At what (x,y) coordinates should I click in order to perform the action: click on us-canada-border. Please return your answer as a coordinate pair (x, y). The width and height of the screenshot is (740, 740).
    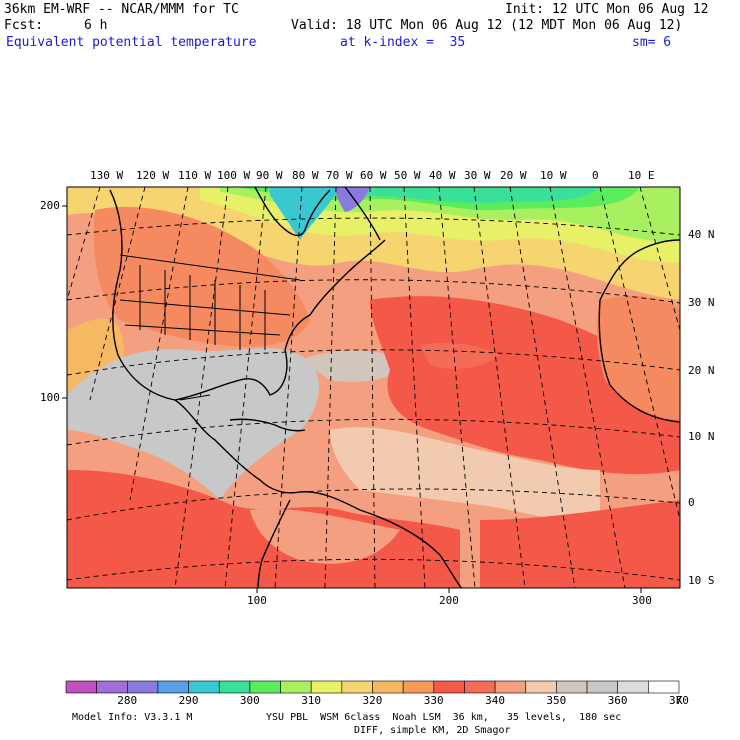
    Looking at the image, I should click on (210, 267).